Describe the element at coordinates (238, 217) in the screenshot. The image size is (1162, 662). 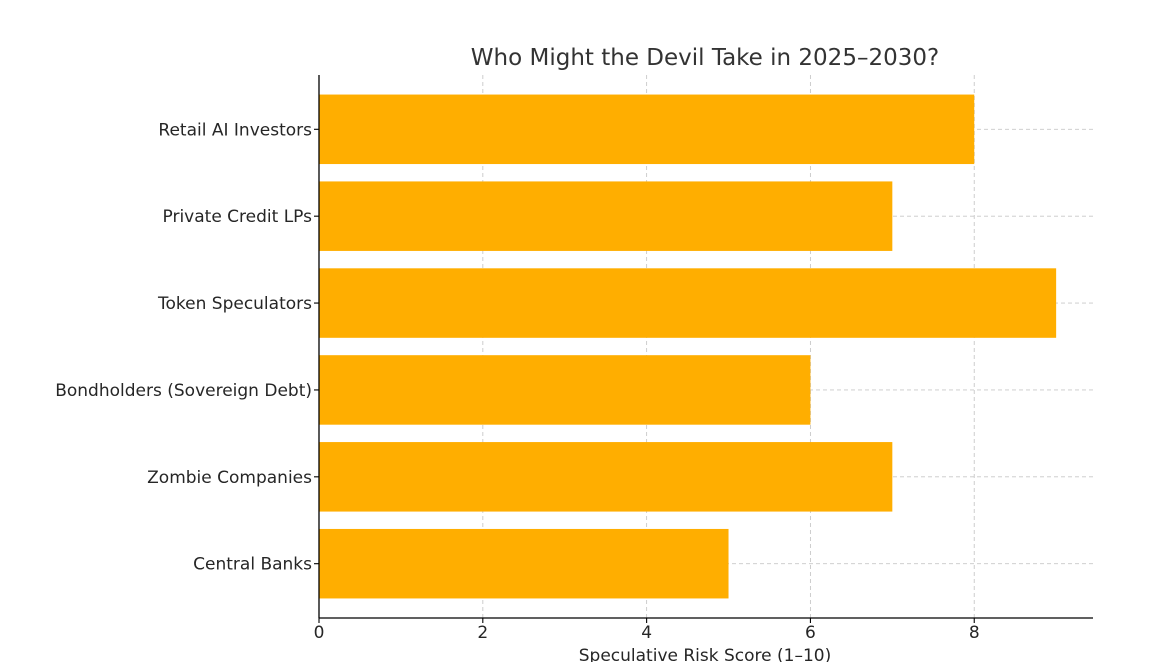
I see `y-tick-label-private-credit-lps: Private Credit LPs` at that location.